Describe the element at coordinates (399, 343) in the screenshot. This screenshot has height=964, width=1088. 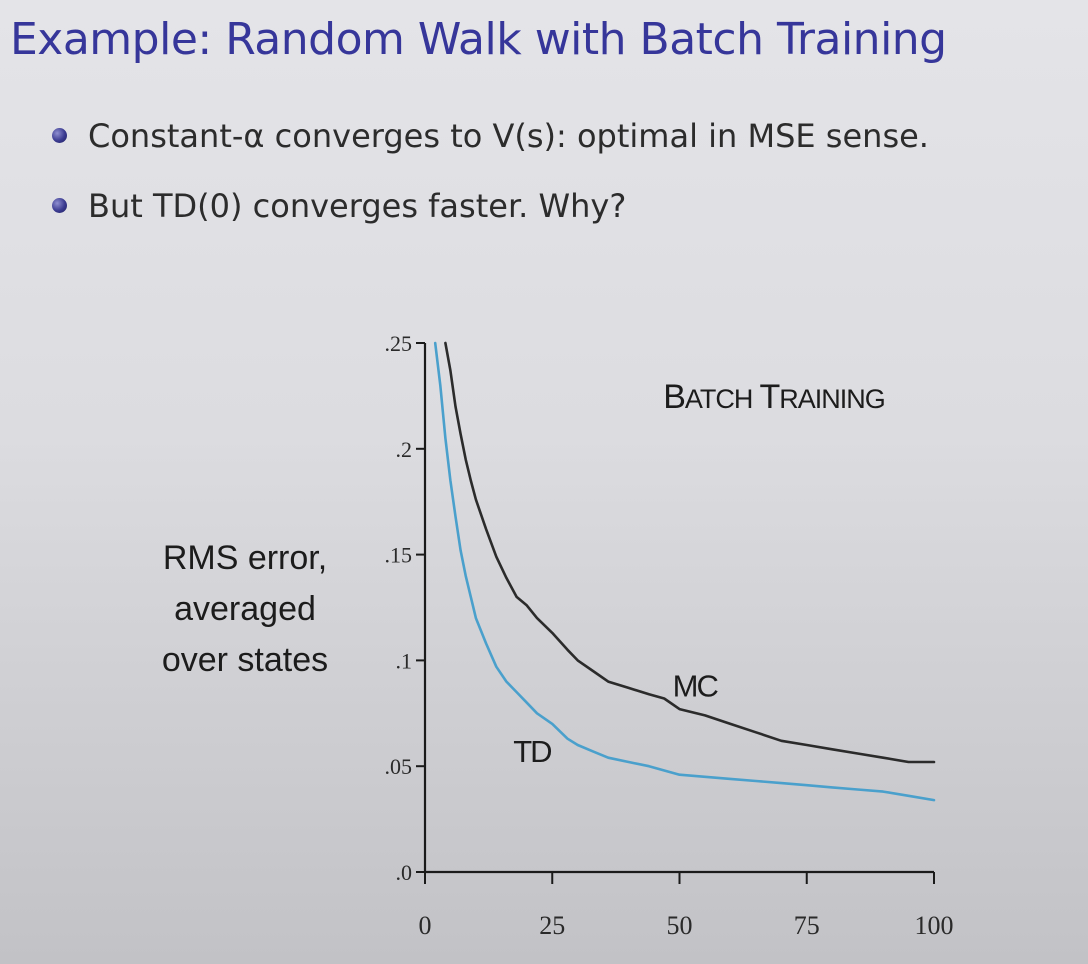
I see `y-tick-label: .25` at that location.